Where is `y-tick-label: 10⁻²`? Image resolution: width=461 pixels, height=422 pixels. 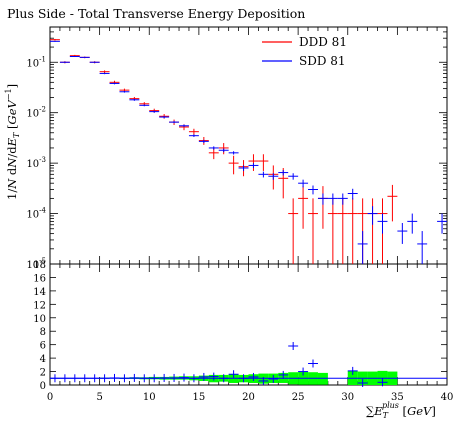
y-tick-label: 10⁻² is located at coordinates (36, 113).